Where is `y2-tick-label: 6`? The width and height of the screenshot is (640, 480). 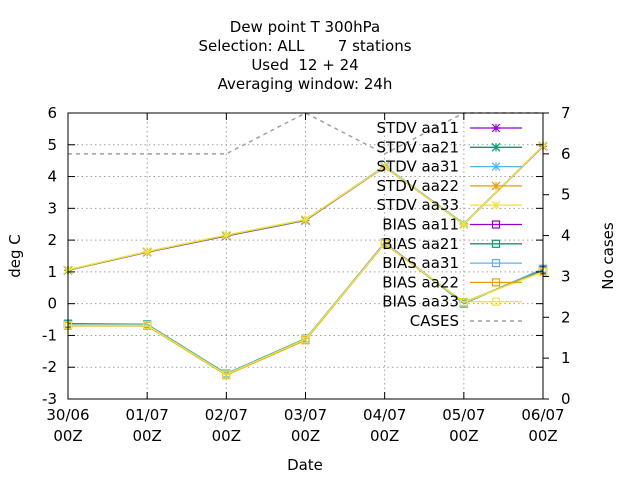 y2-tick-label: 6 is located at coordinates (566, 154).